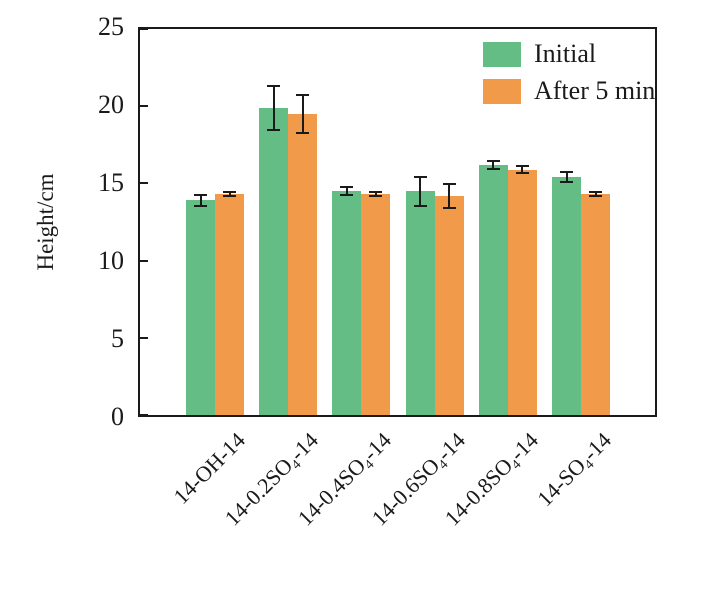  What do you see at coordinates (274, 261) in the screenshot?
I see `bar-initial-14-0.2SO4-14` at bounding box center [274, 261].